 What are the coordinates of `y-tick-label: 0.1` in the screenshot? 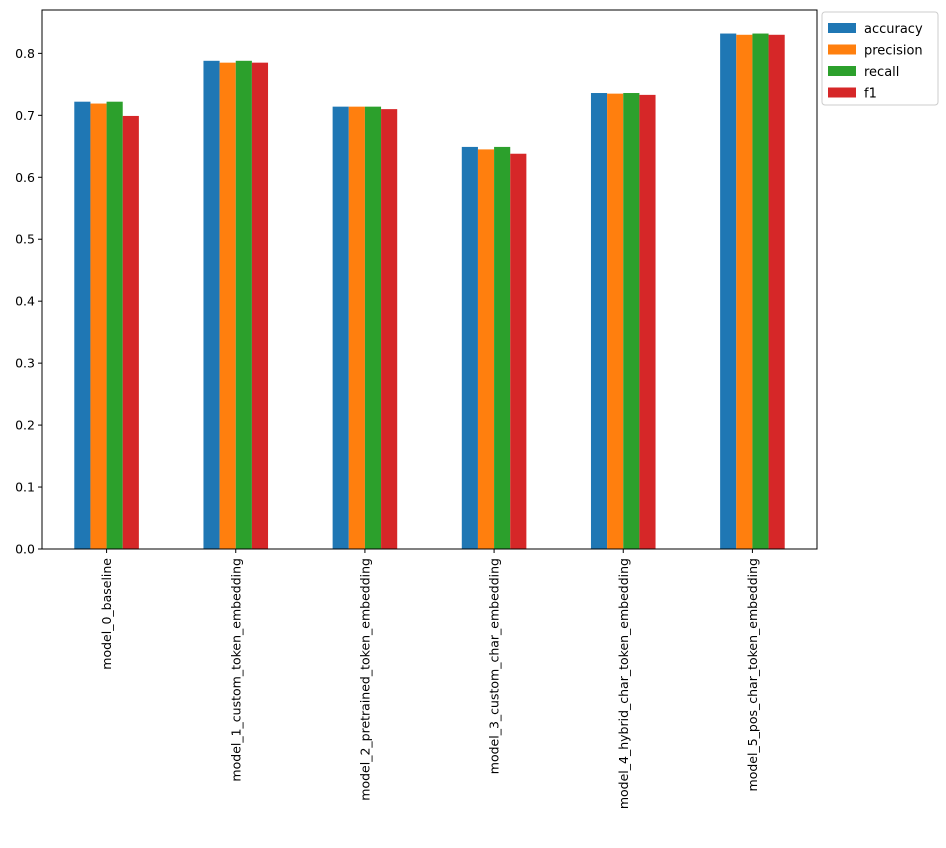 It's located at (25, 487).